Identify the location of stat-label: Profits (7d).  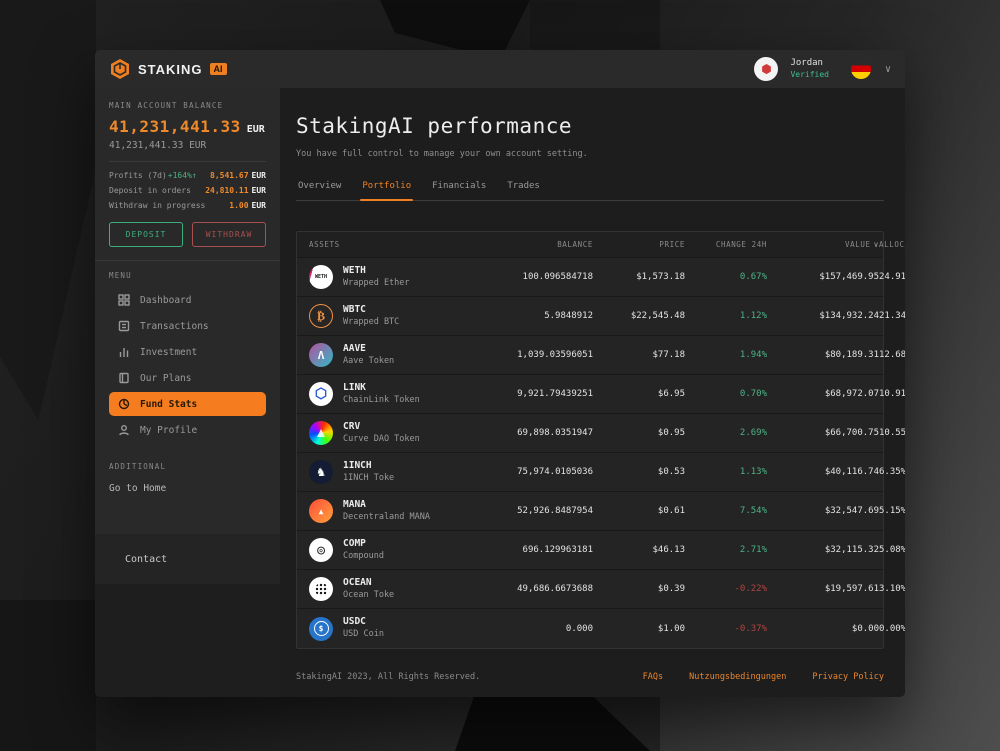
(138, 175).